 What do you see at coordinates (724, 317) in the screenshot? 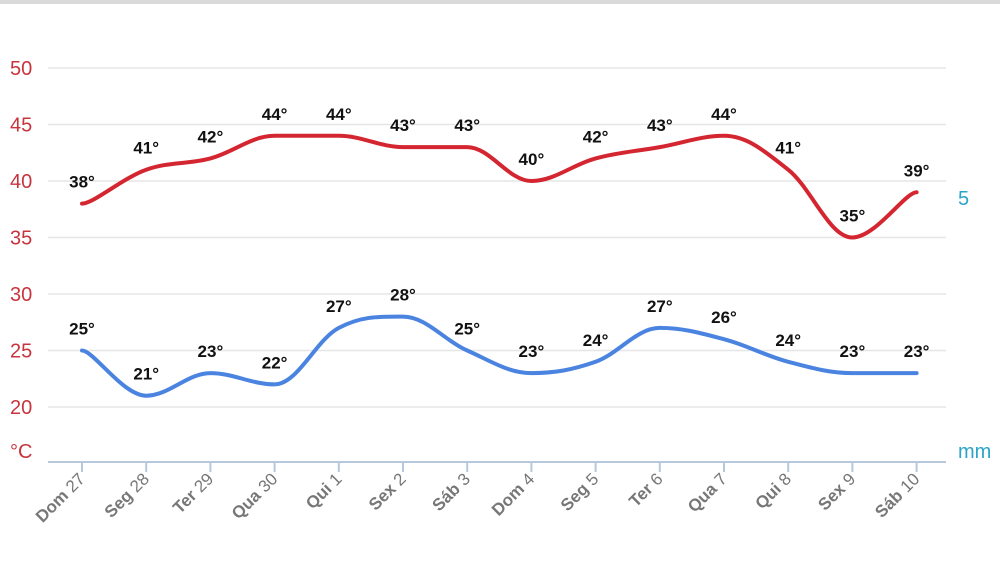
I see `data-label: 26°` at bounding box center [724, 317].